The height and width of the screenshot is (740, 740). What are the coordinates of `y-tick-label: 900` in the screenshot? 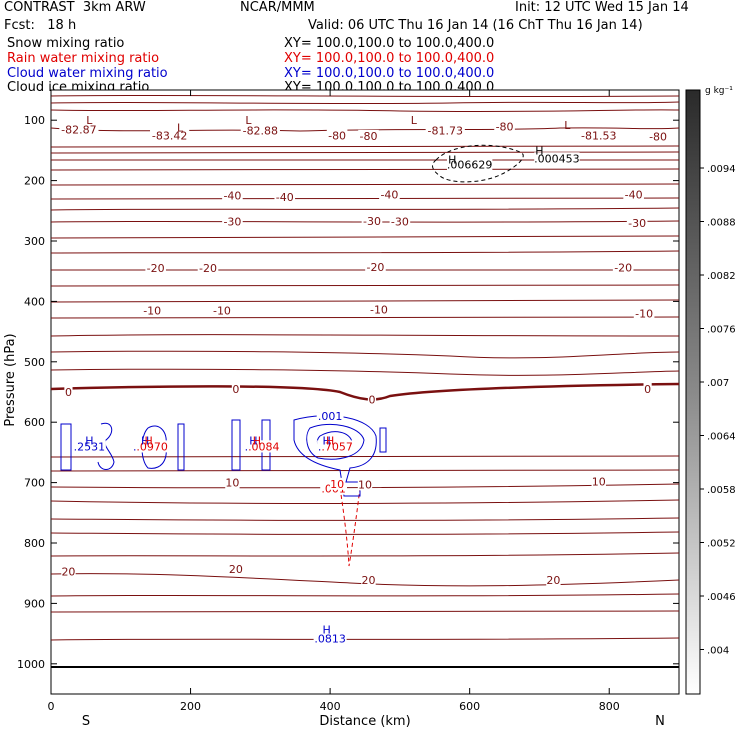 It's located at (34, 603).